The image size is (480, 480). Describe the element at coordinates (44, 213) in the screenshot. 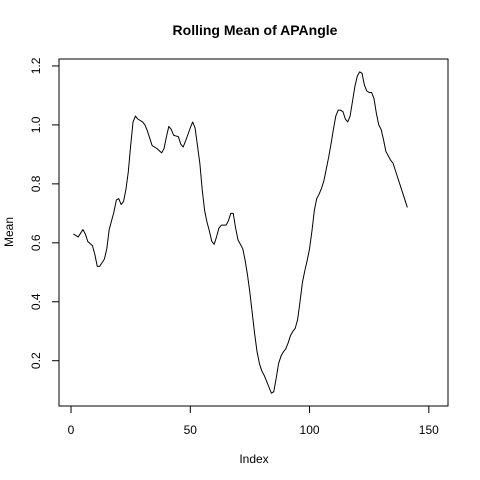

I see `y-axis: 0.2 0.4 0.6 0.8 1.0 1.2` at that location.